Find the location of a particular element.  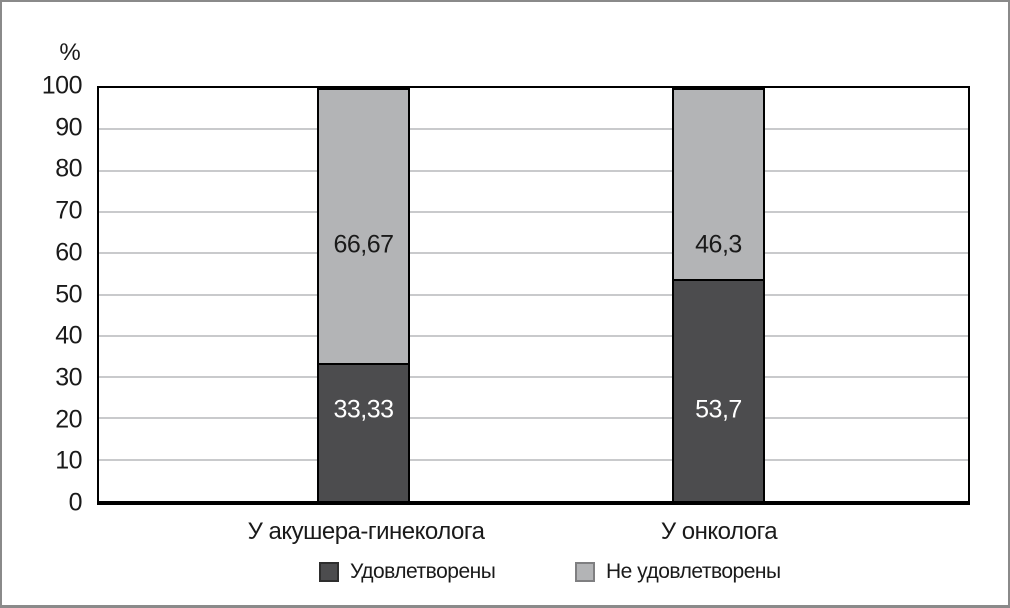

y-tick-label: 0 is located at coordinates (75, 502).